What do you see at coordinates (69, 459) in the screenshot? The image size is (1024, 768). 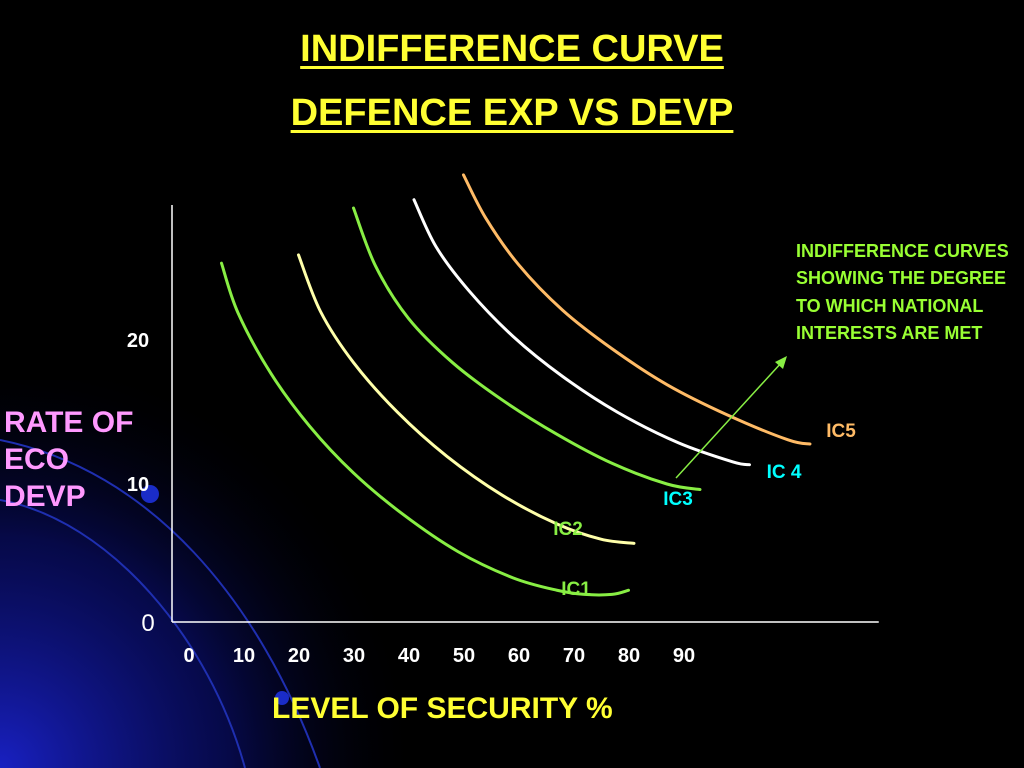 I see `y-axis-label: RATE OF ECO DEVP` at bounding box center [69, 459].